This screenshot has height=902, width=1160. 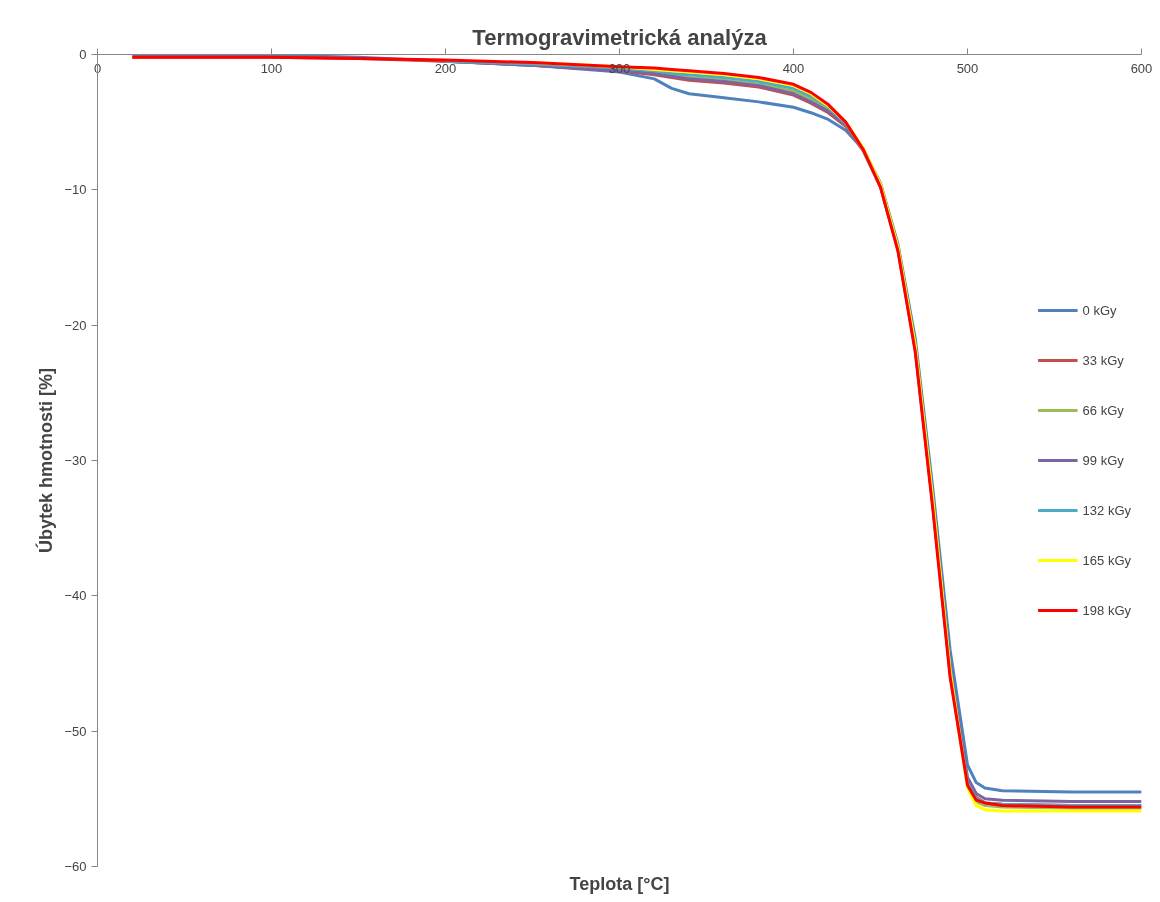 What do you see at coordinates (445, 68) in the screenshot?
I see `x-tick-label: 200` at bounding box center [445, 68].